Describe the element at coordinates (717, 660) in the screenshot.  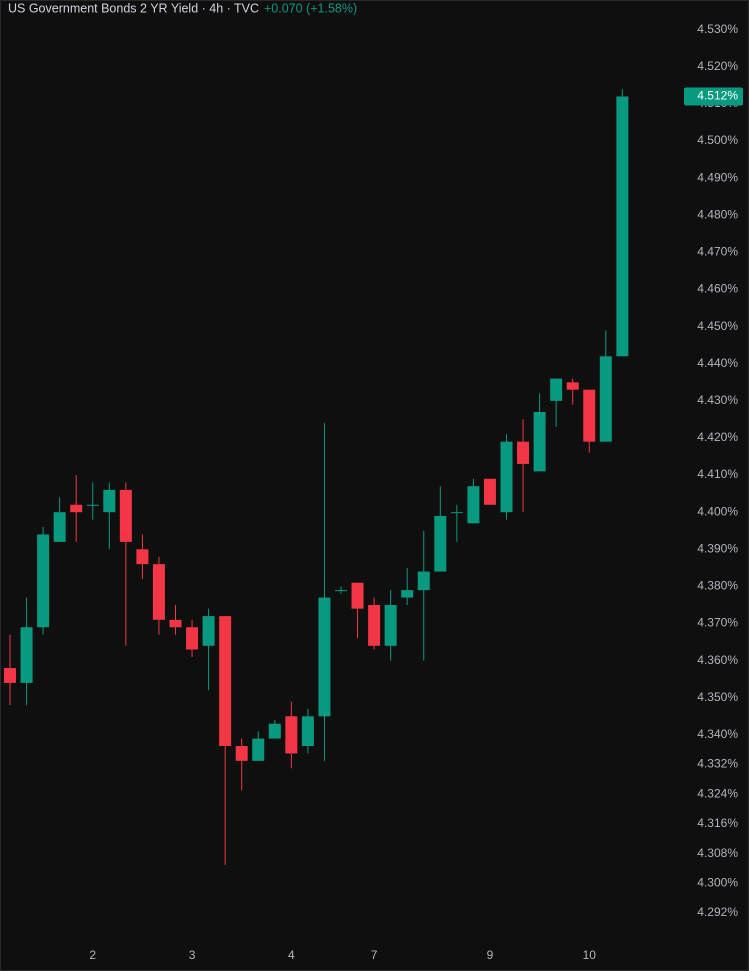
I see `y-tick-label: 4.360%` at that location.